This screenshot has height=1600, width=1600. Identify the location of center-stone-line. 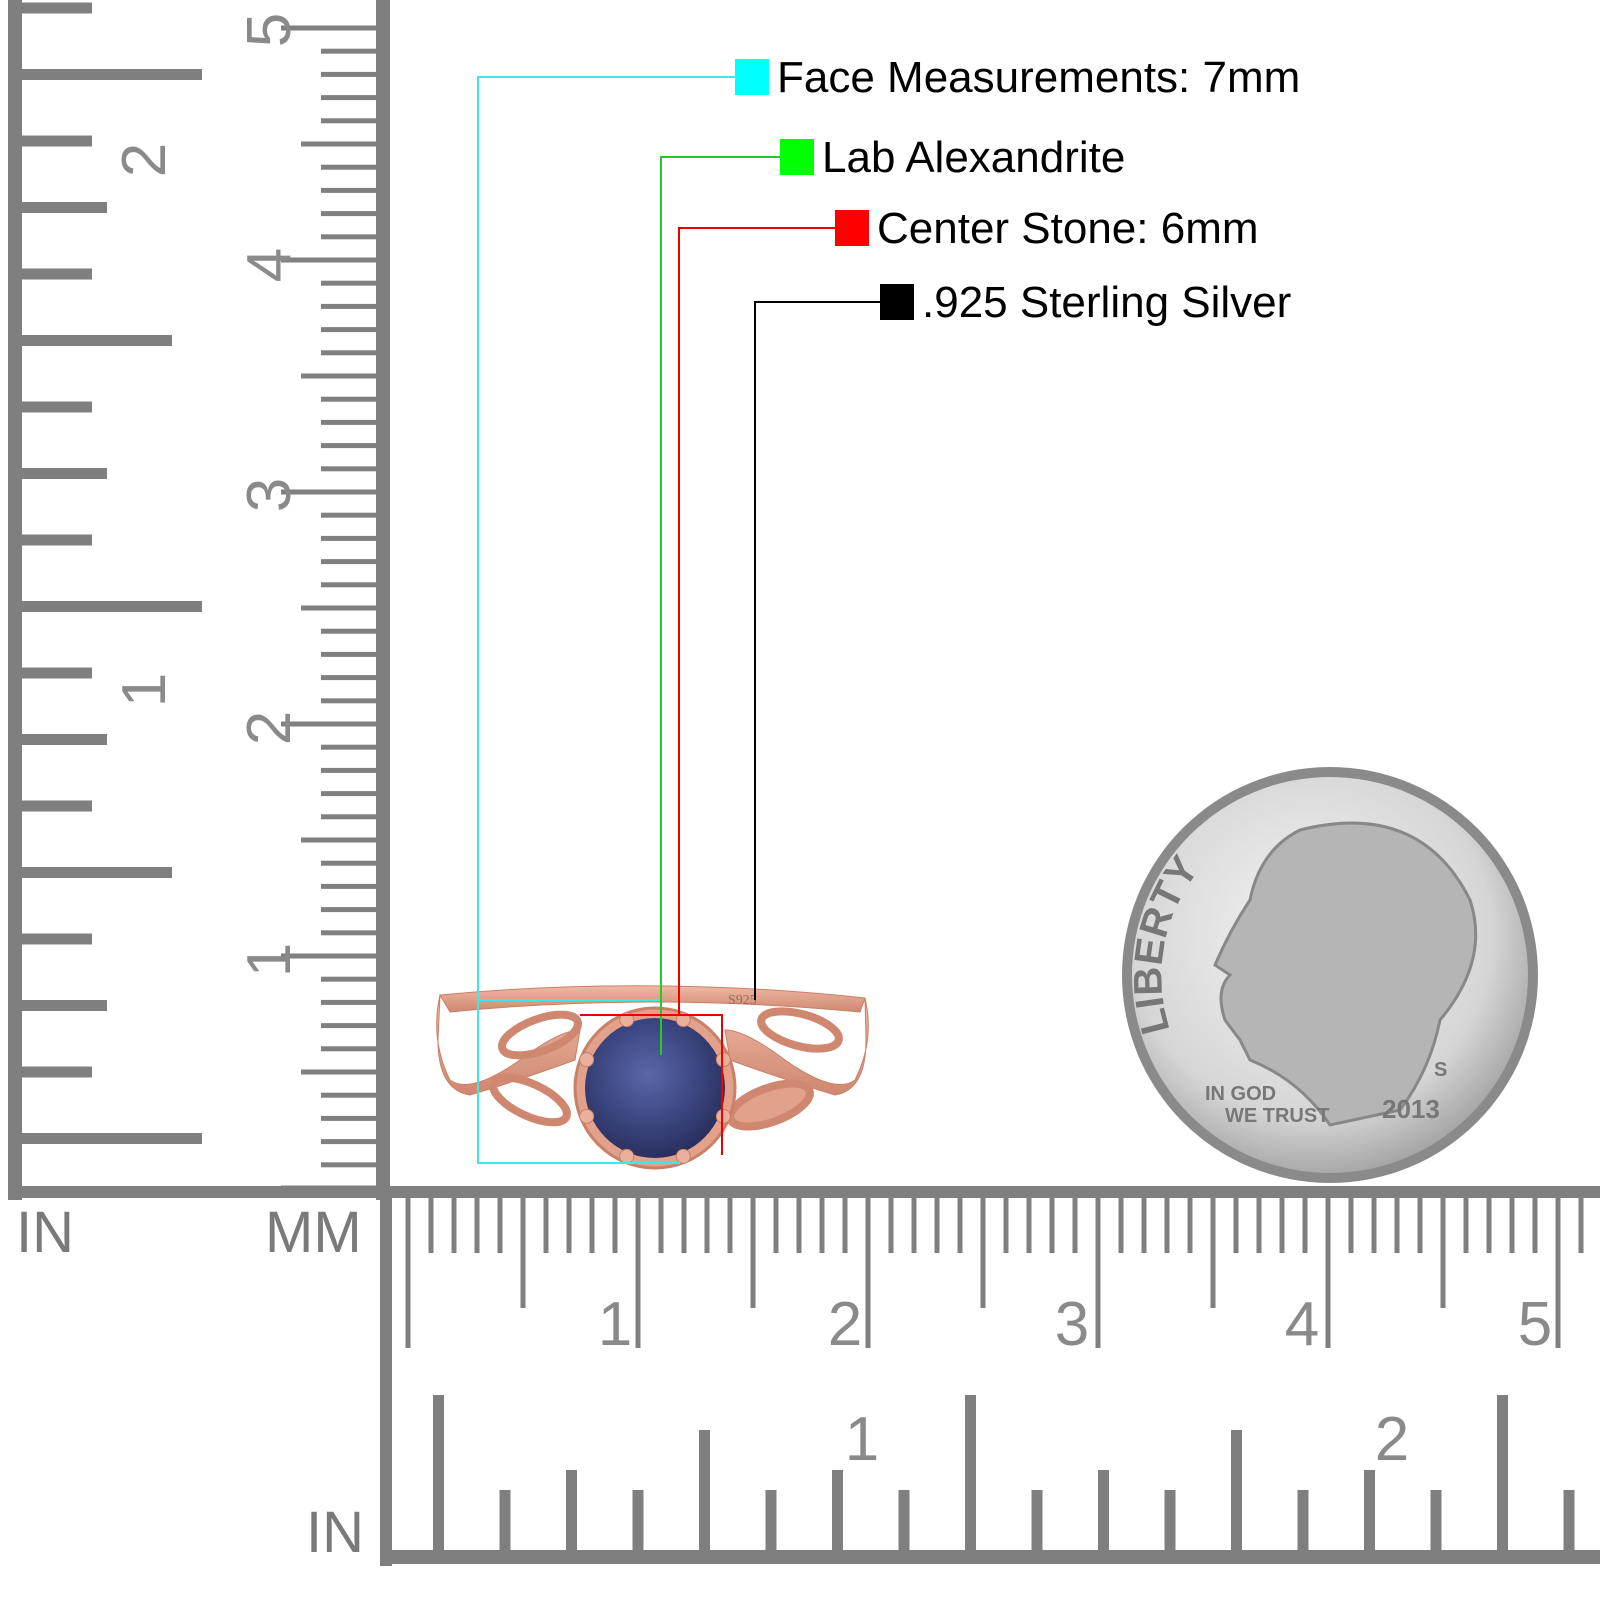
(756, 621).